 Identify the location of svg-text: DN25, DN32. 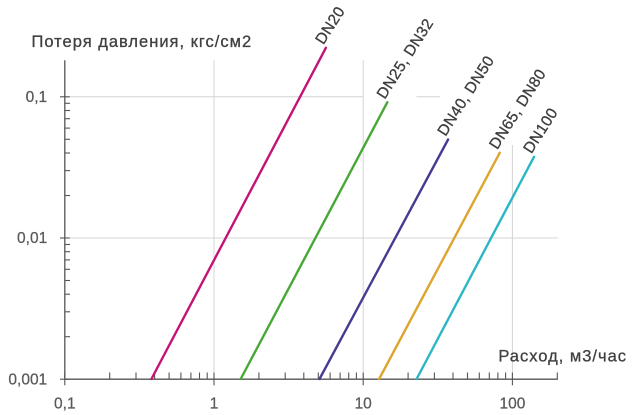
(406, 59).